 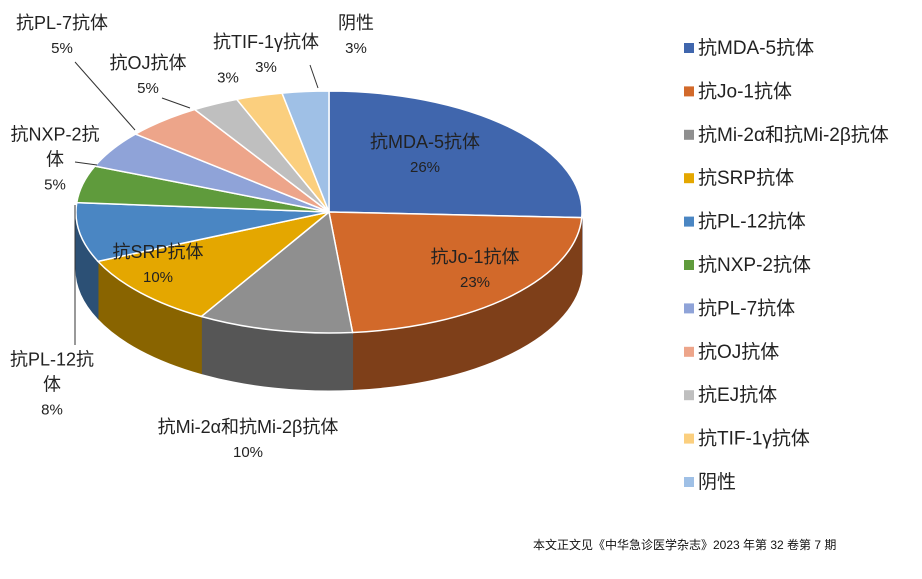 What do you see at coordinates (737, 395) in the screenshot?
I see `legend-label: 抗EJ抗体` at bounding box center [737, 395].